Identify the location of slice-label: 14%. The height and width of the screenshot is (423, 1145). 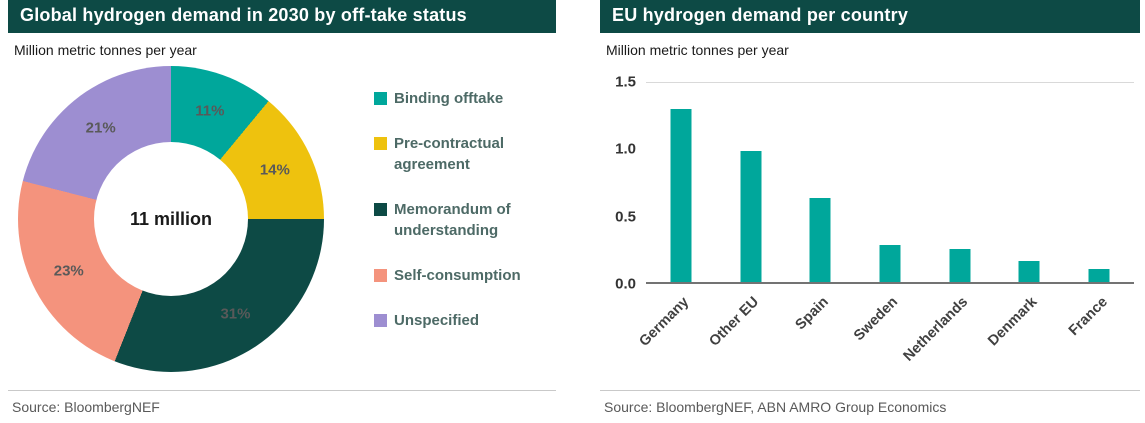
(274, 170).